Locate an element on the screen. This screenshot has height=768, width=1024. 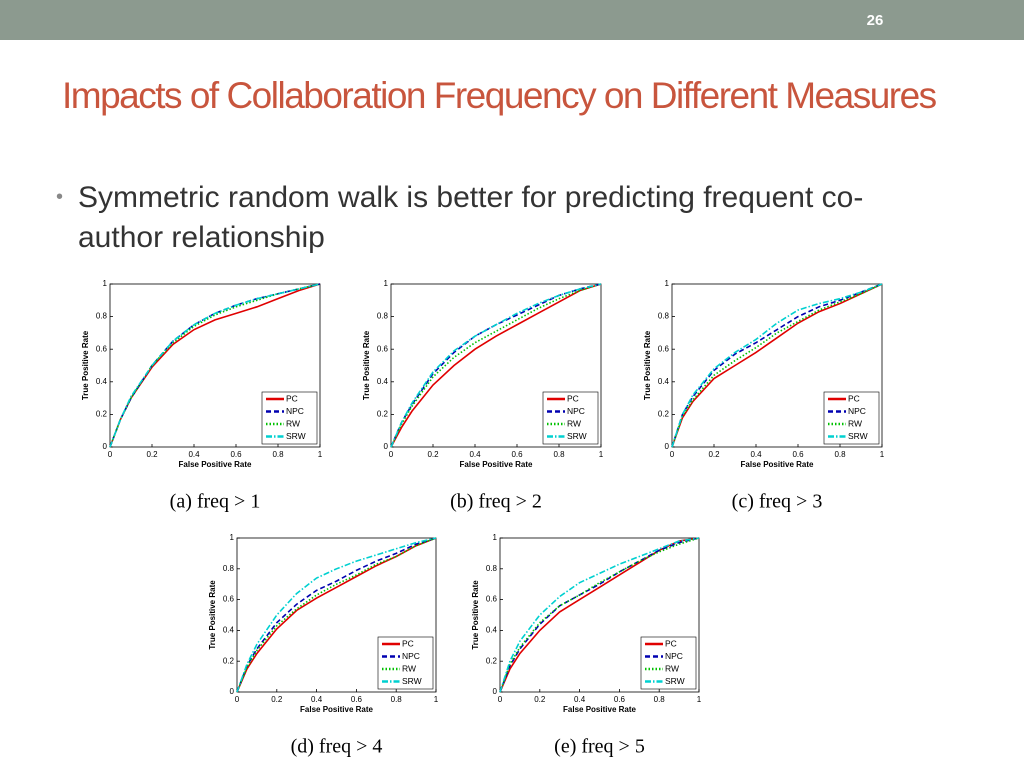
header-bar is located at coordinates (512, 20).